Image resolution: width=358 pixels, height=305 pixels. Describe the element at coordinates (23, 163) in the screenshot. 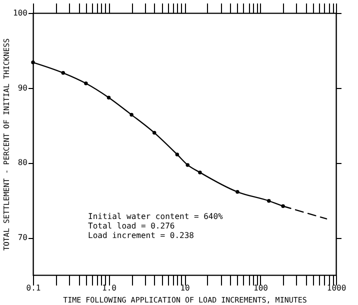

I see `y-tick-label: 80` at that location.